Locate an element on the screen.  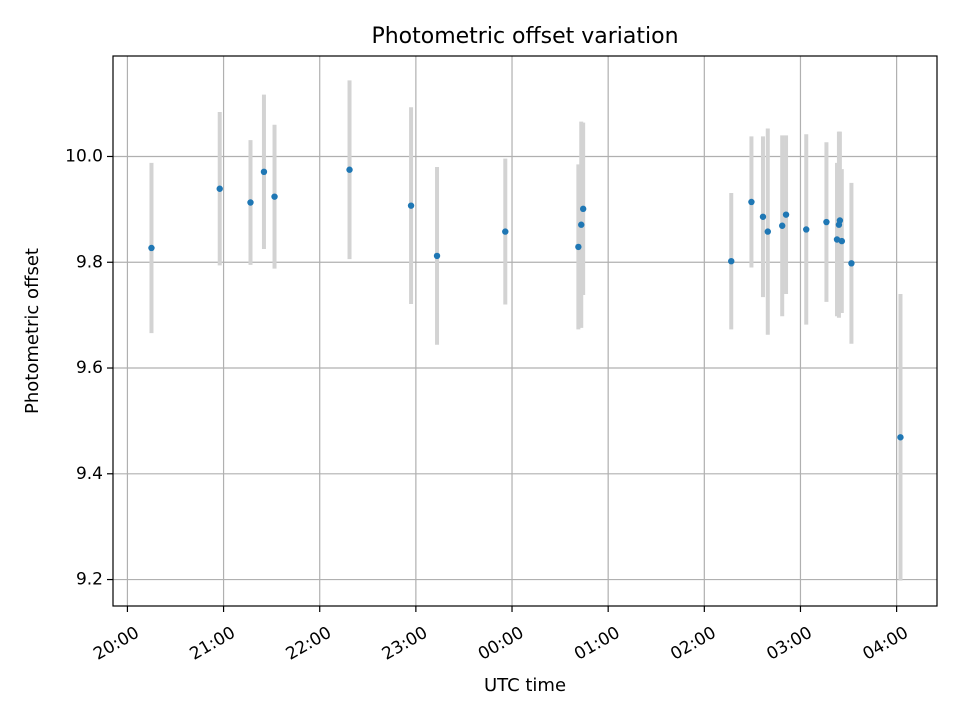
y-tick-label: 9.2 is located at coordinates (89, 580).